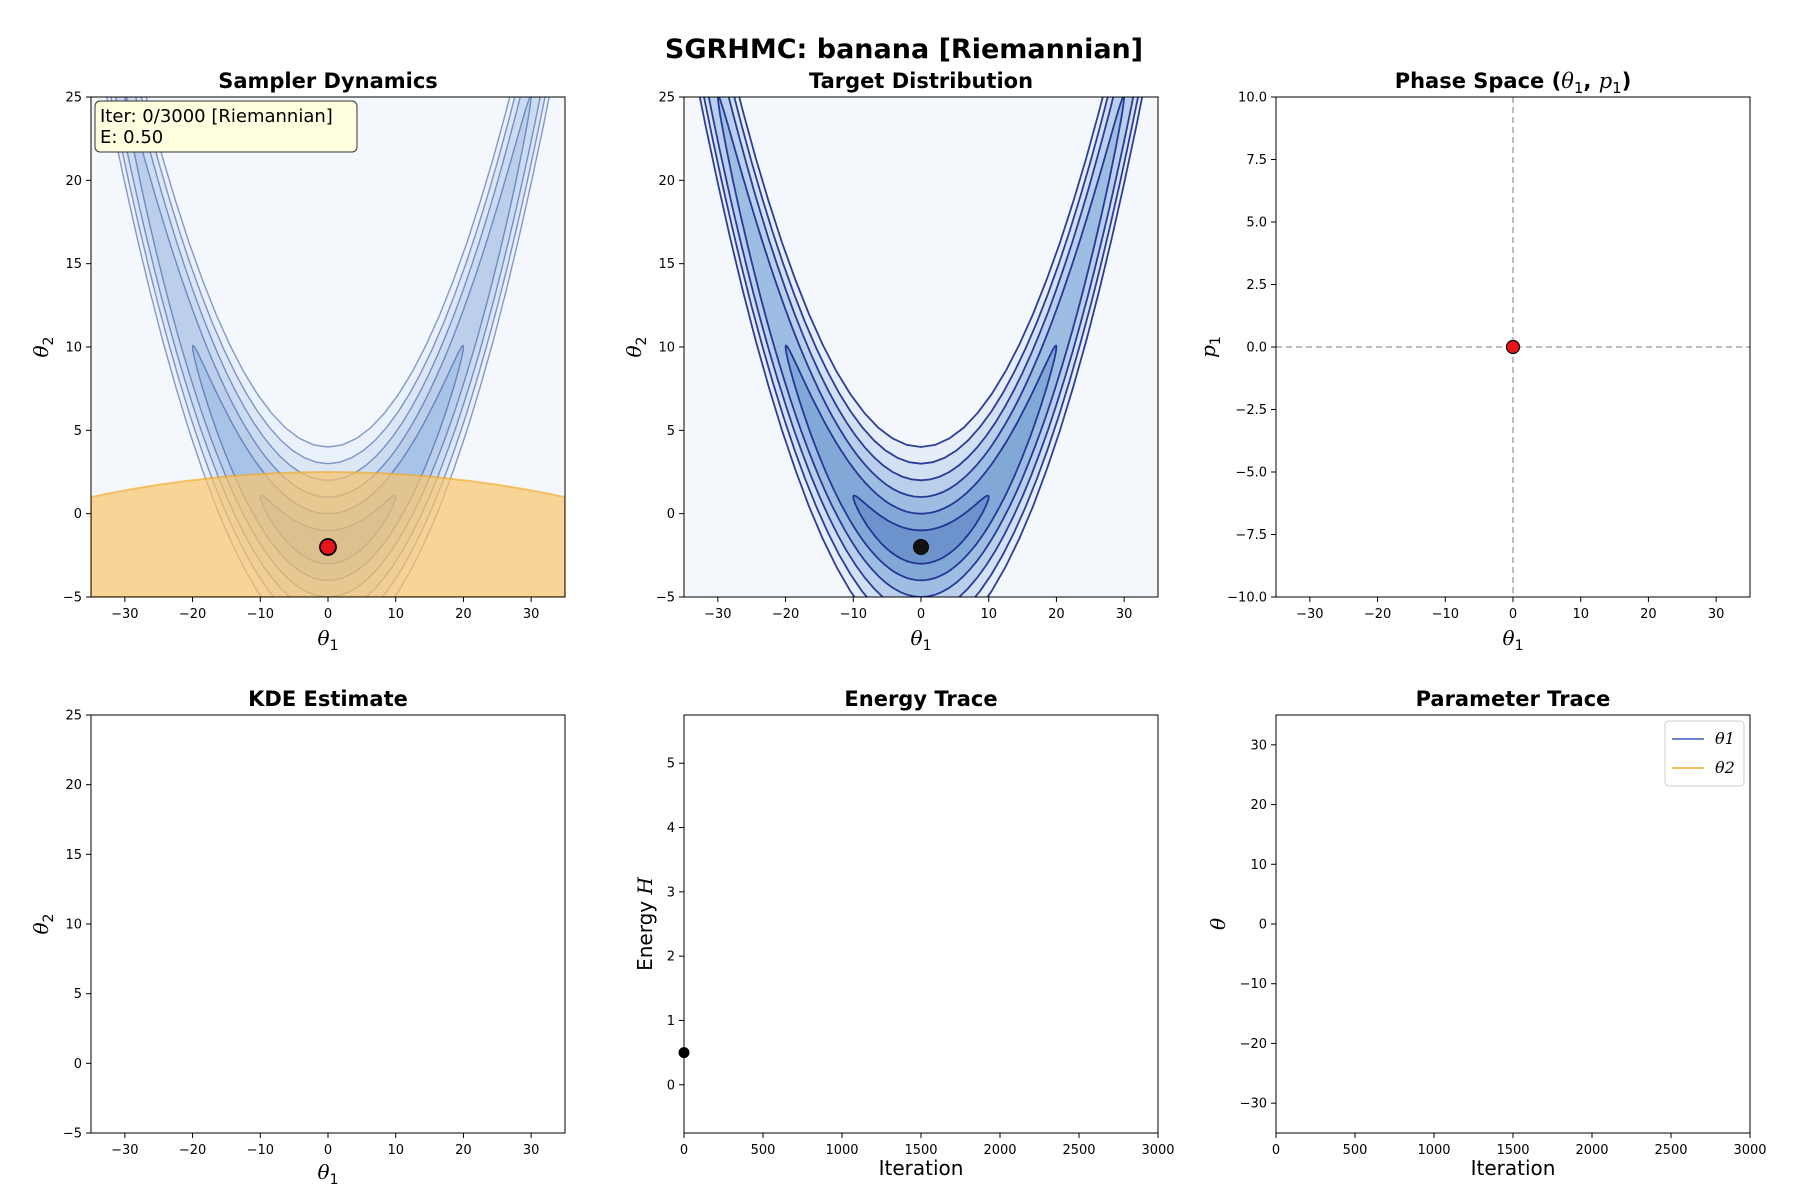  What do you see at coordinates (1256, 348) in the screenshot?
I see `y-tick-label: 0.0` at bounding box center [1256, 348].